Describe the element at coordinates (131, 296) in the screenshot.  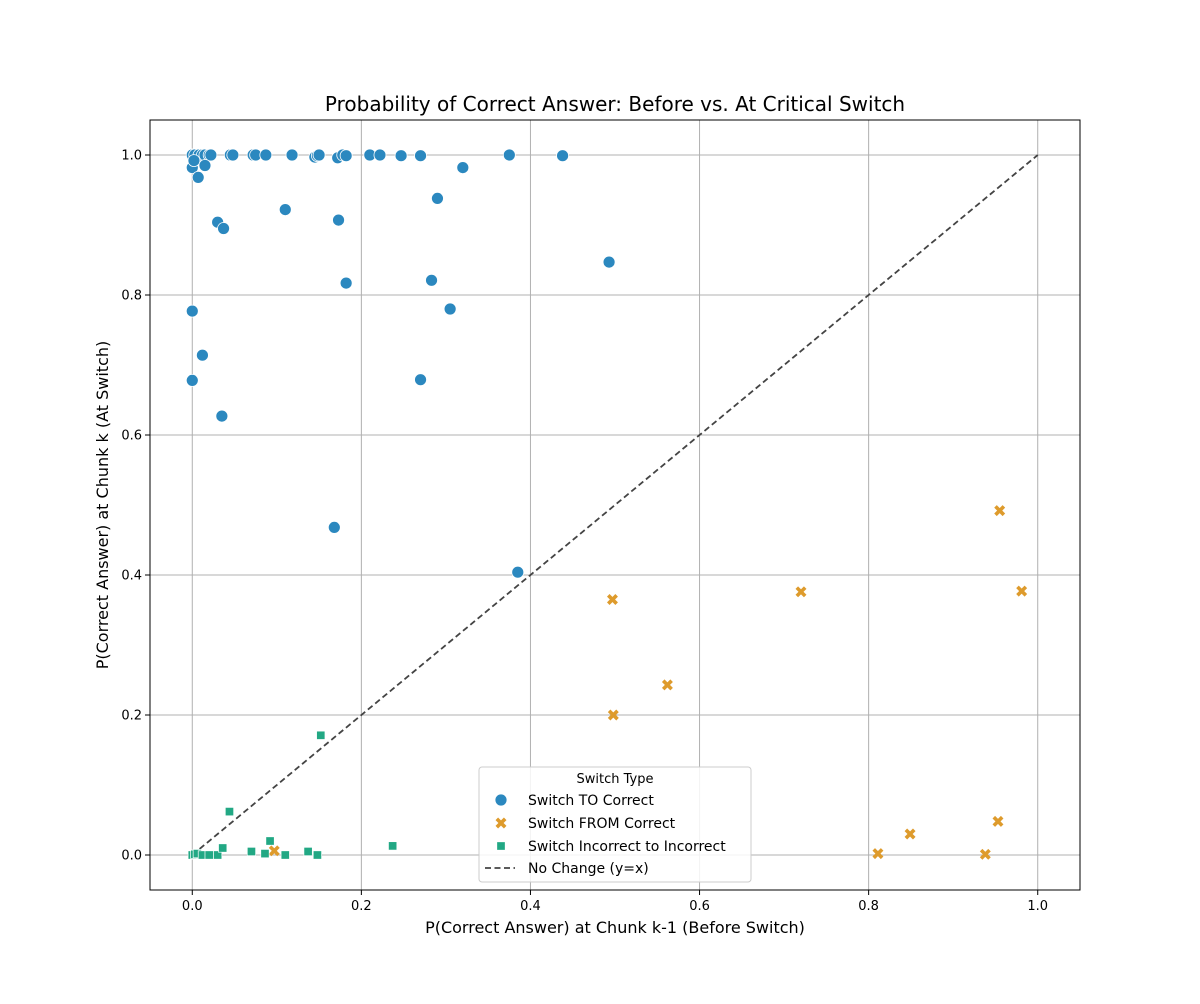
I see `y-tick-label: 0.8` at that location.